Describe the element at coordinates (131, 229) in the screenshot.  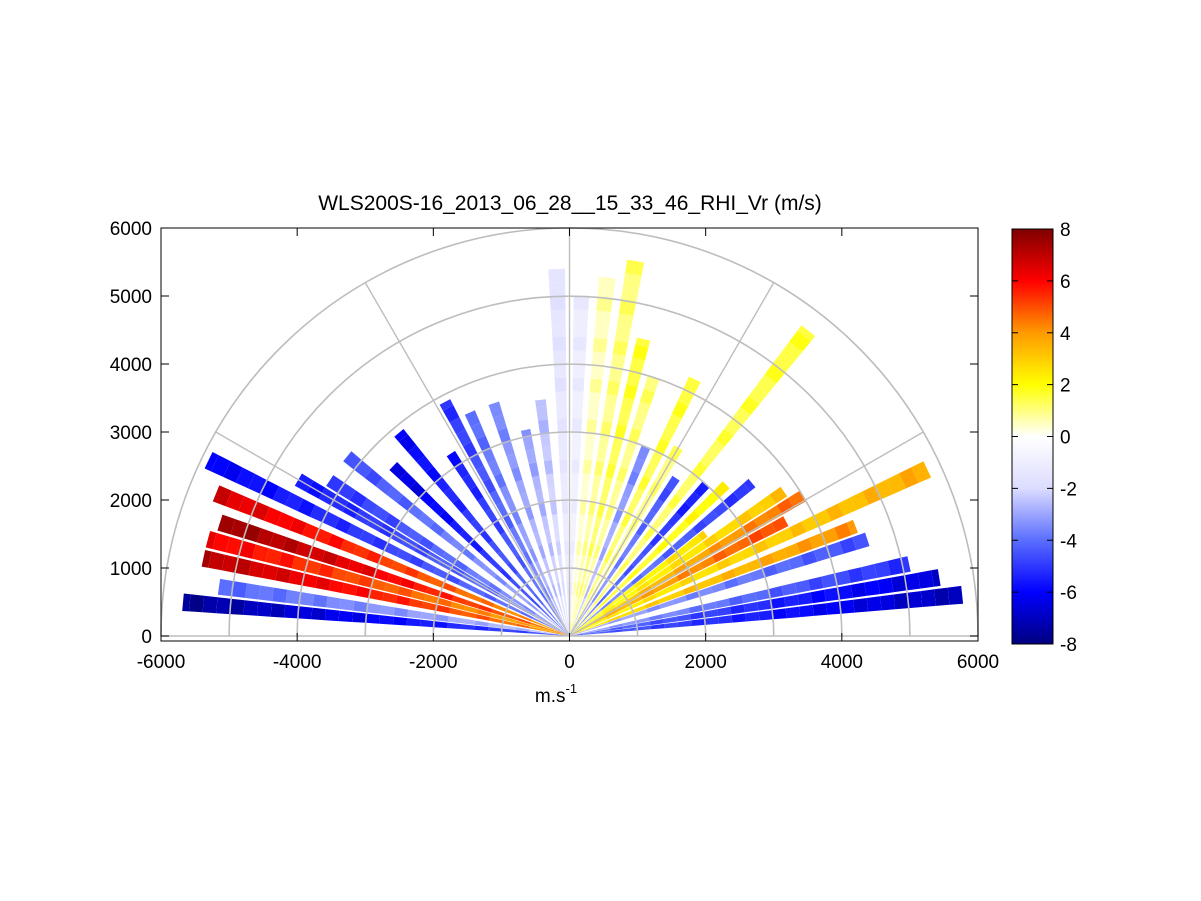
I see `y-tick-label: 6000` at that location.